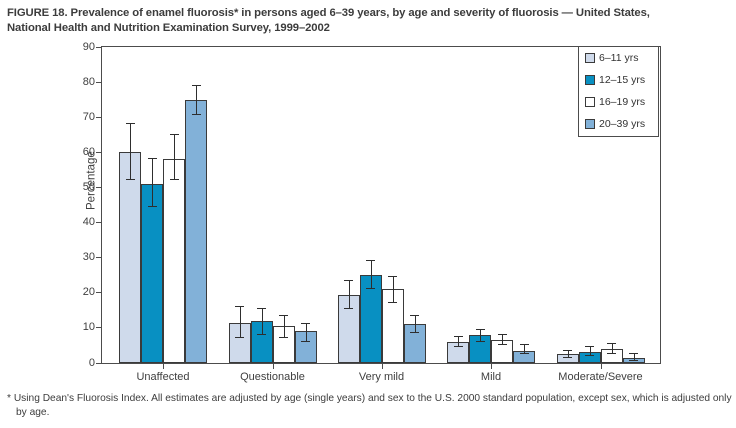 Image resolution: width=736 pixels, height=428 pixels. What do you see at coordinates (88, 151) in the screenshot?
I see `y-axis-tick-label: 60` at bounding box center [88, 151].